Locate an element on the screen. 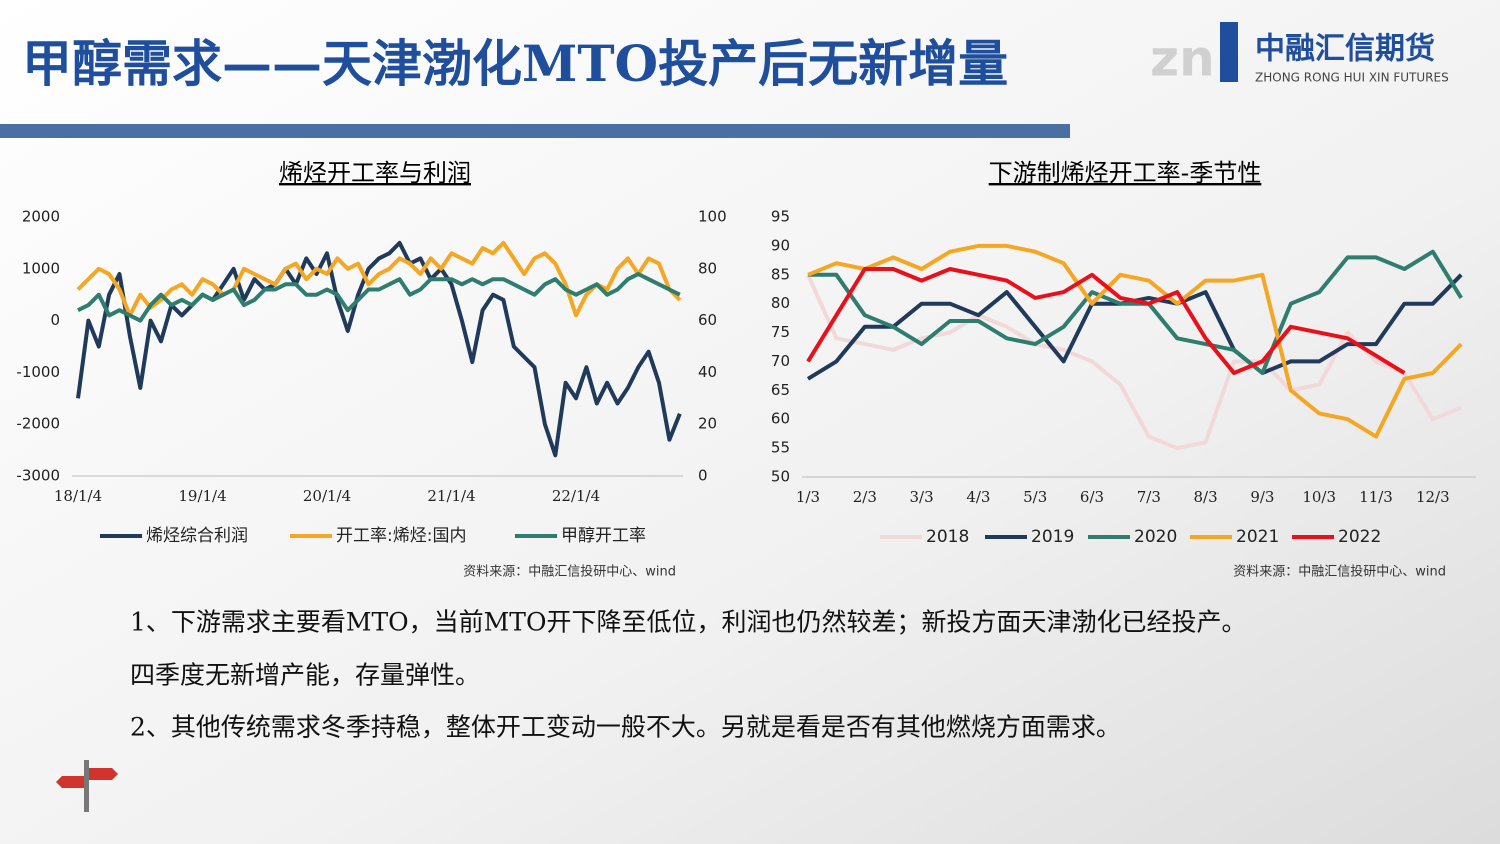 Image resolution: width=1500 pixels, height=844 pixels. y2-tick-label: 80 is located at coordinates (707, 268).